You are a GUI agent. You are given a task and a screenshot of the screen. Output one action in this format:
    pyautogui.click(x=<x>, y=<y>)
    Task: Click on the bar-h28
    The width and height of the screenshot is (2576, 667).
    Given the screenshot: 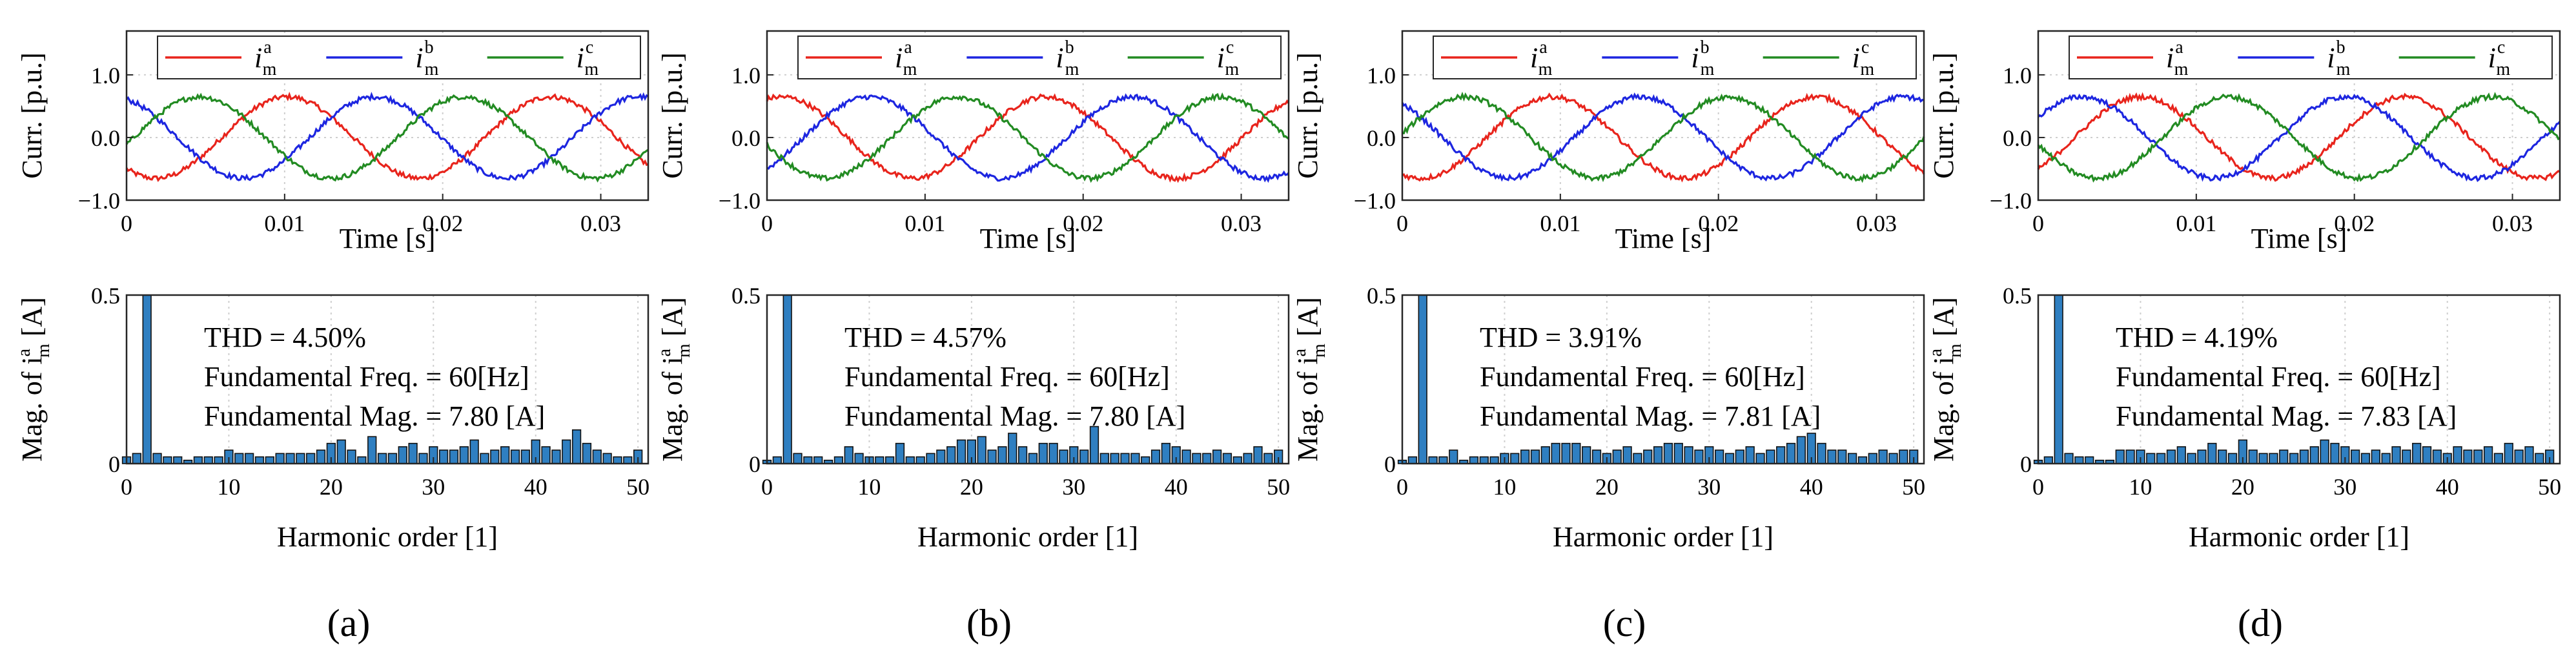 What is the action you would take?
    pyautogui.click(x=2324, y=451)
    